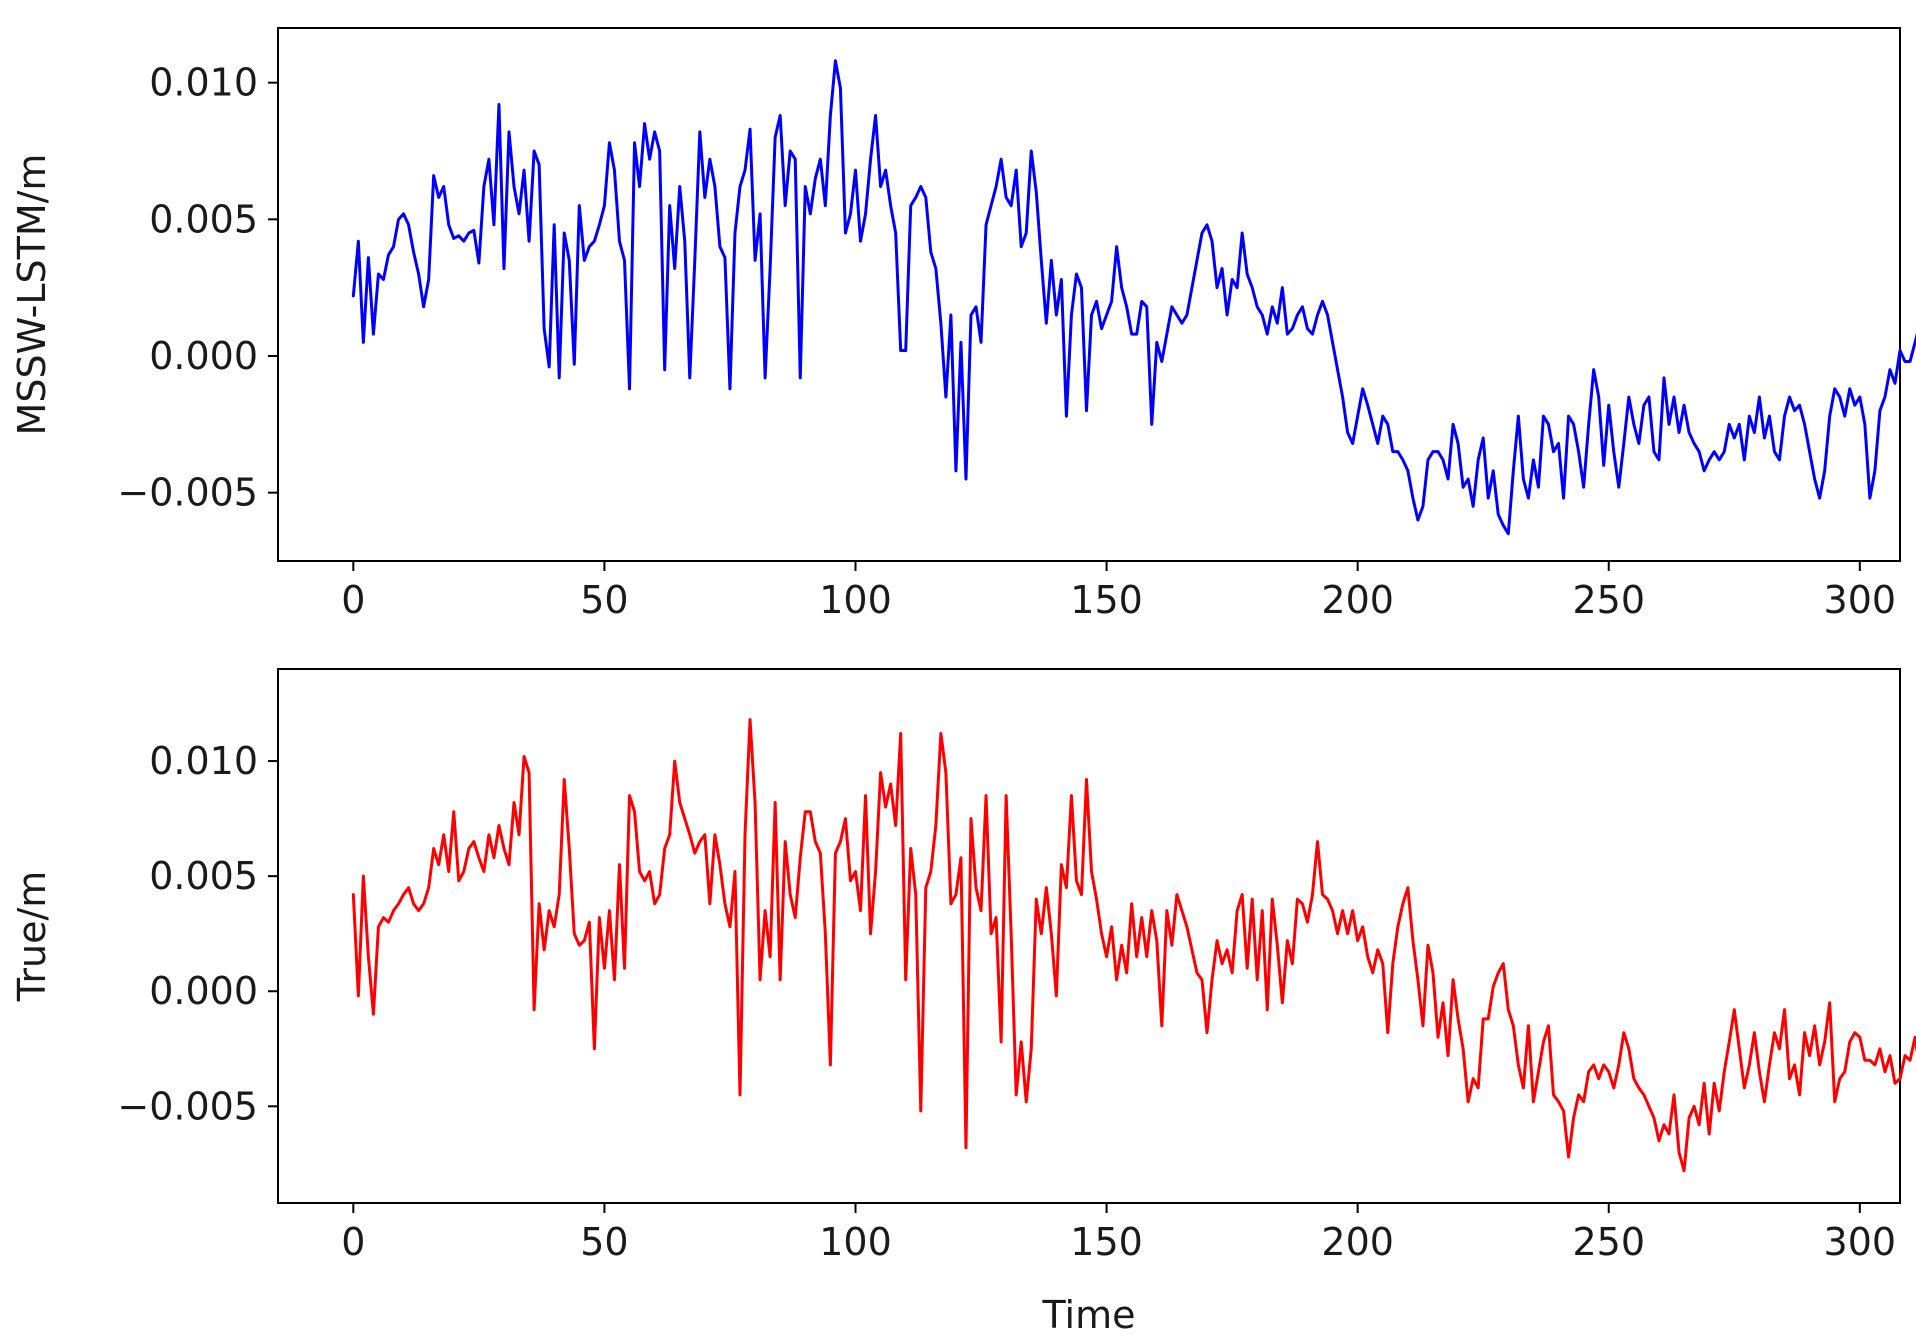 The width and height of the screenshot is (1916, 1340). What do you see at coordinates (197, 933) in the screenshot?
I see `bottom-y-axis: −0.005 0.000 0.005 0.010` at bounding box center [197, 933].